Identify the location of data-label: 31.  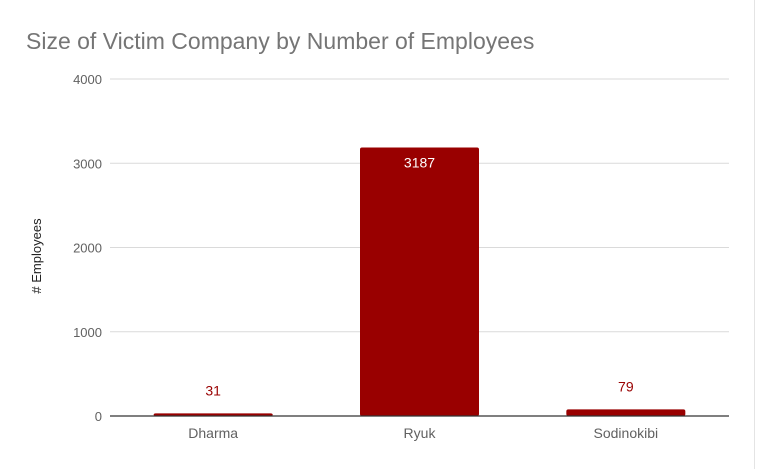
(213, 390).